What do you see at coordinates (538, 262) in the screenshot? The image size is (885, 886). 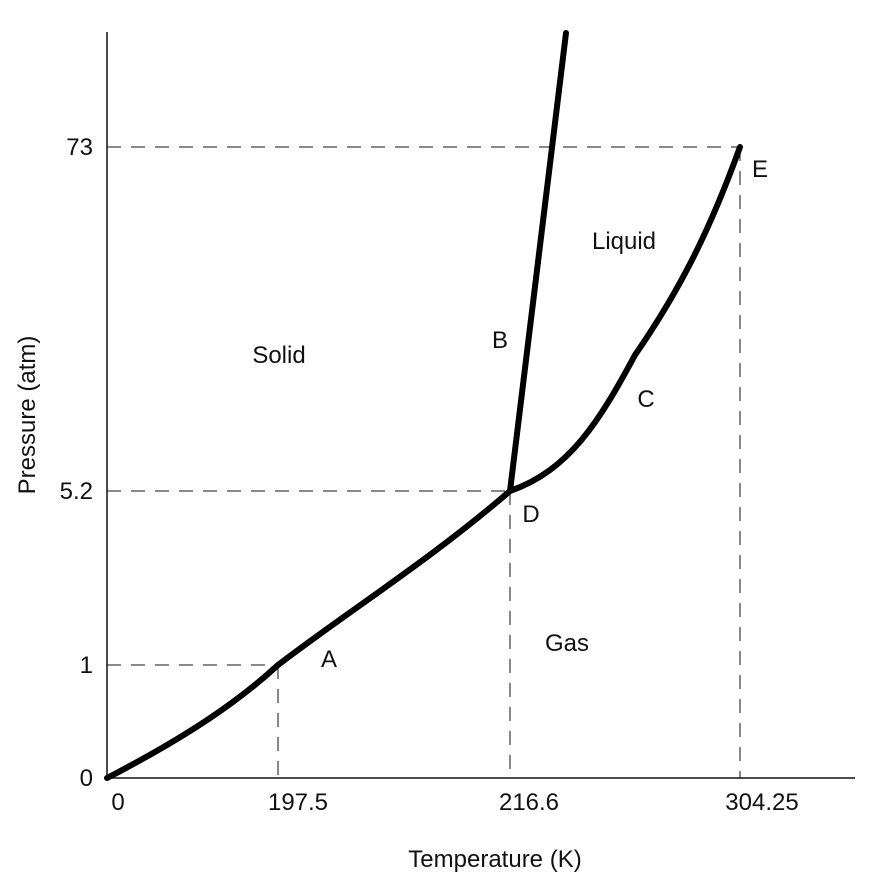 I see `melting-curve` at bounding box center [538, 262].